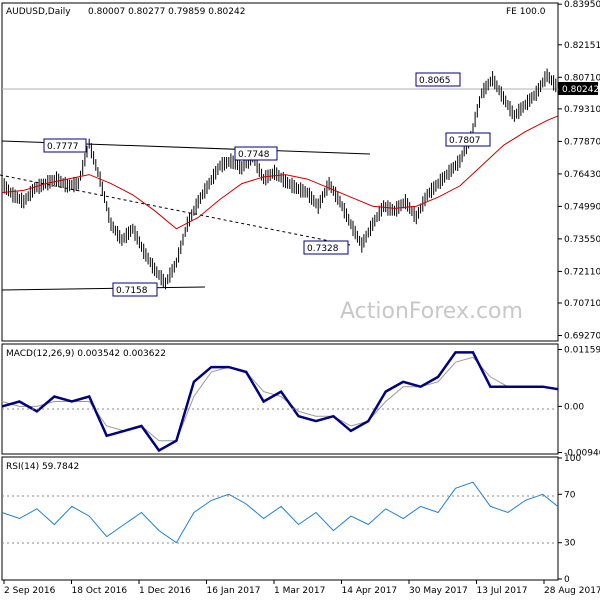  I want to click on x-tick-label: 28 Aug 2017, so click(572, 591).